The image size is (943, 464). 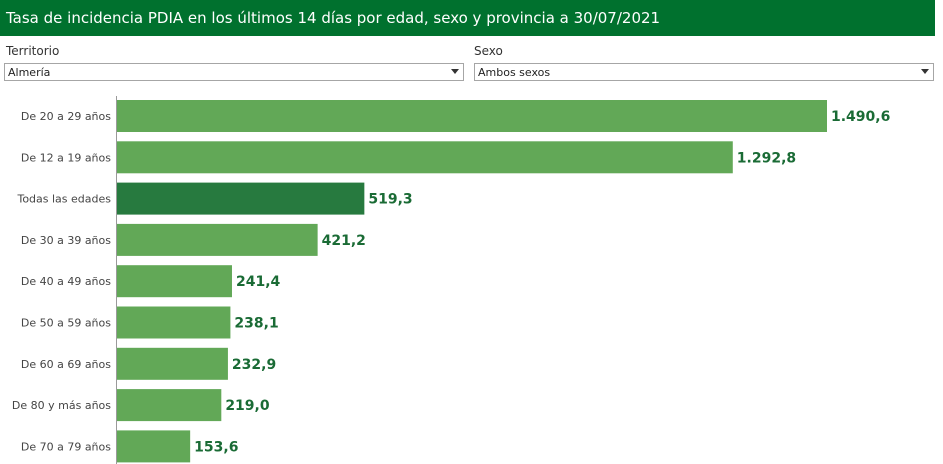 I want to click on value-label: 1.292,8, so click(x=766, y=158).